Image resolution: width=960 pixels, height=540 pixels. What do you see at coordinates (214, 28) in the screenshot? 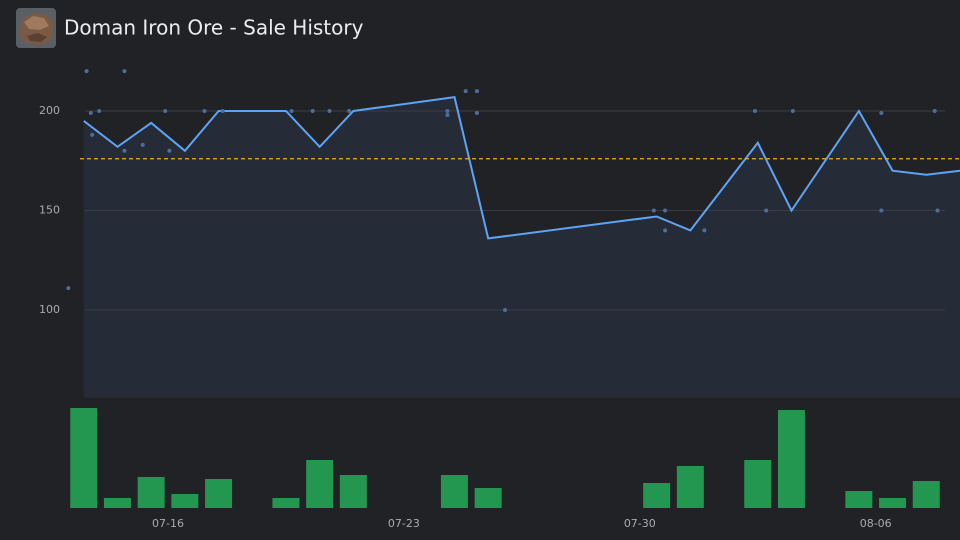
I see `title: Doman Iron Ore - Sale History` at bounding box center [214, 28].